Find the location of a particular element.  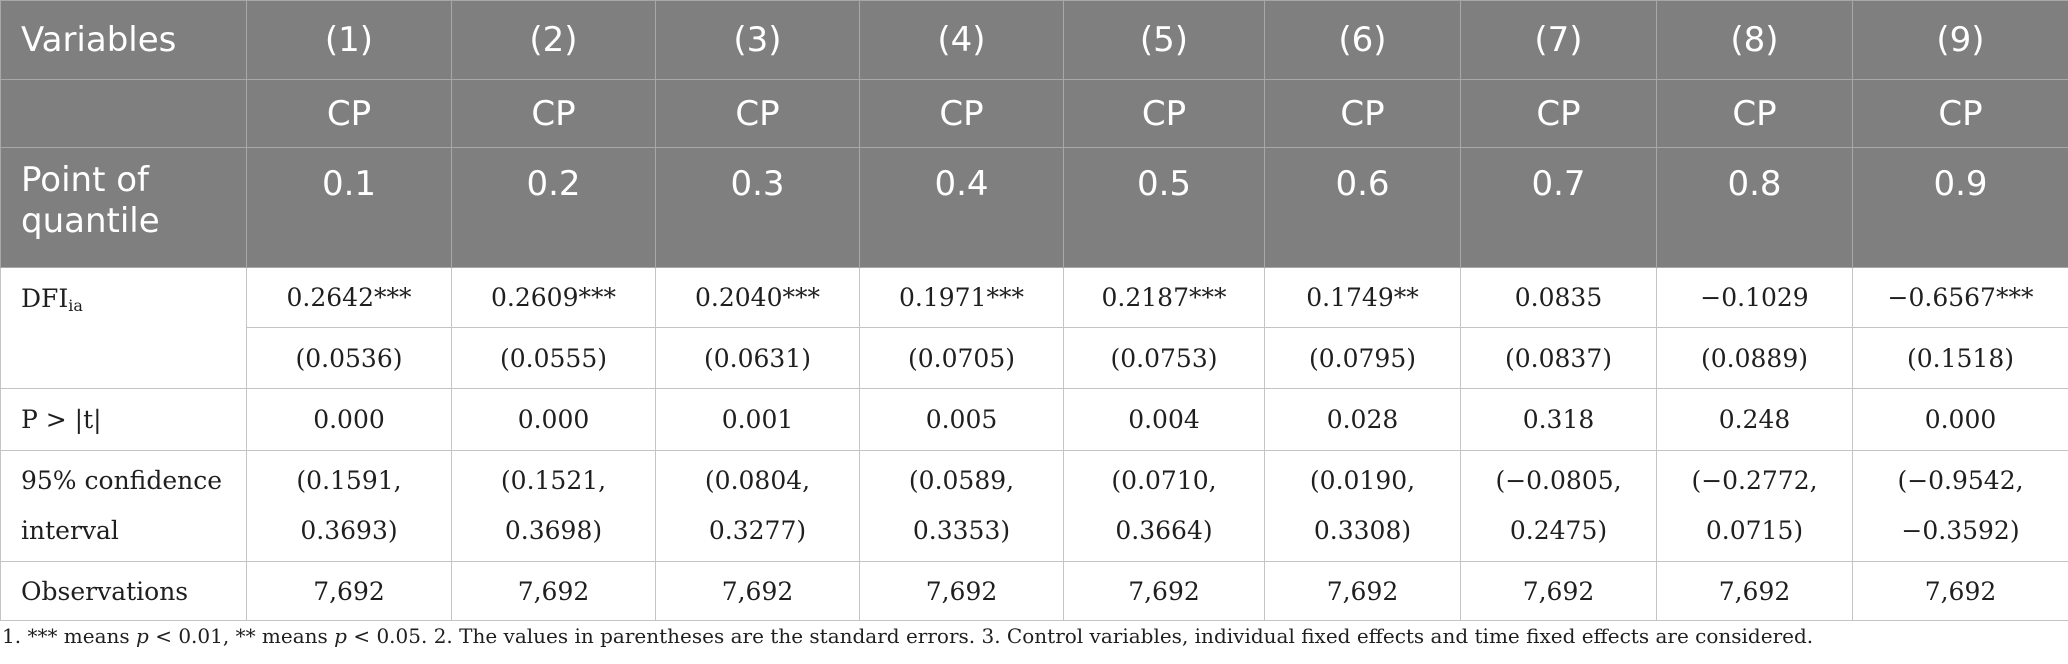

ci-upper: −0.3592) is located at coordinates (1960, 530).